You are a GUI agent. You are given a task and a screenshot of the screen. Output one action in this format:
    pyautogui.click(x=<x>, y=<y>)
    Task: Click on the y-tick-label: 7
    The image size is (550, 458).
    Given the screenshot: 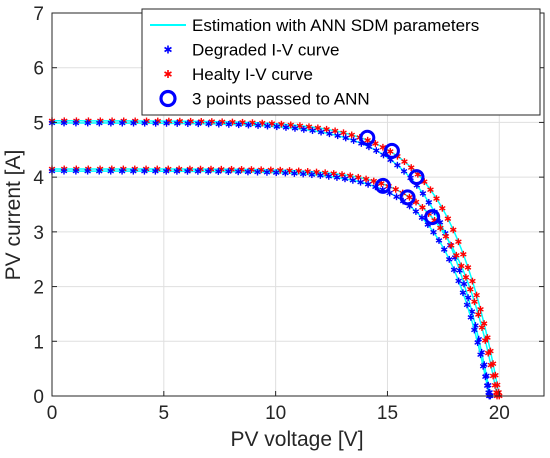 What is the action you would take?
    pyautogui.click(x=38, y=14)
    